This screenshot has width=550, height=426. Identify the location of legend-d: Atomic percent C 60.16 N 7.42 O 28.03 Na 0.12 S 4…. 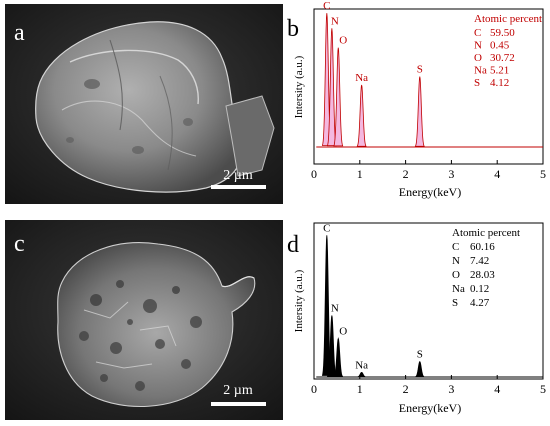
(486, 268).